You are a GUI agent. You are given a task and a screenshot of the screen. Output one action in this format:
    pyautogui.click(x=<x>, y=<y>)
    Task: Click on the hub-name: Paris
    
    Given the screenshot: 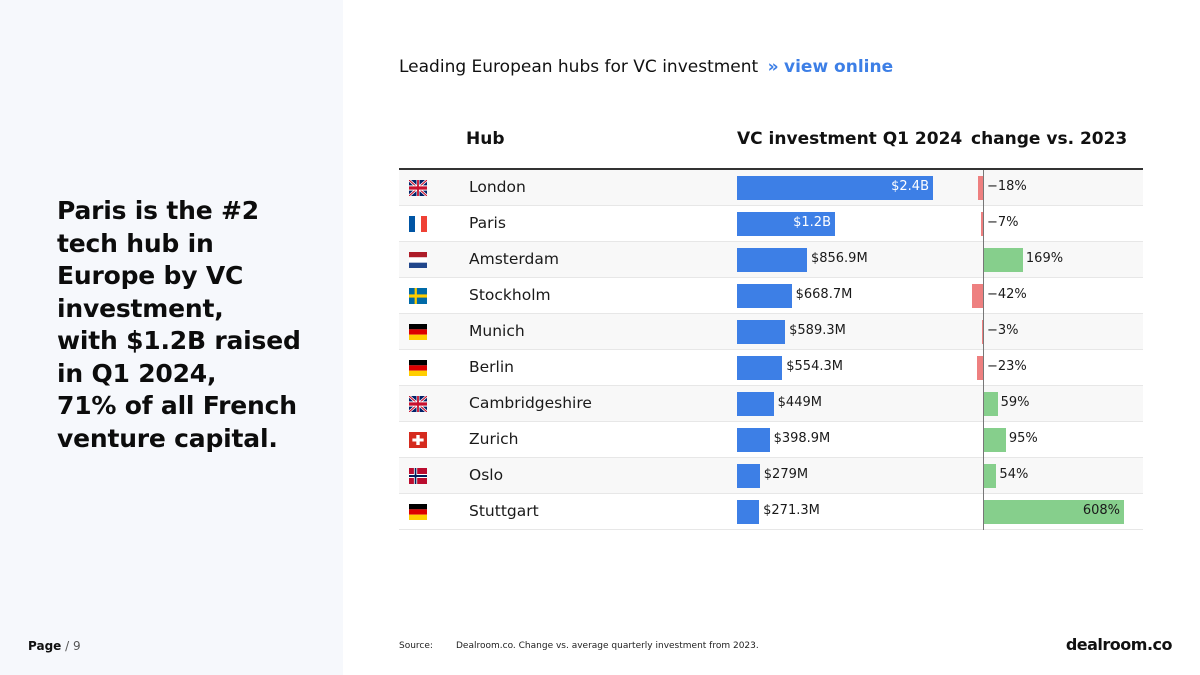 What is the action you would take?
    pyautogui.click(x=487, y=223)
    